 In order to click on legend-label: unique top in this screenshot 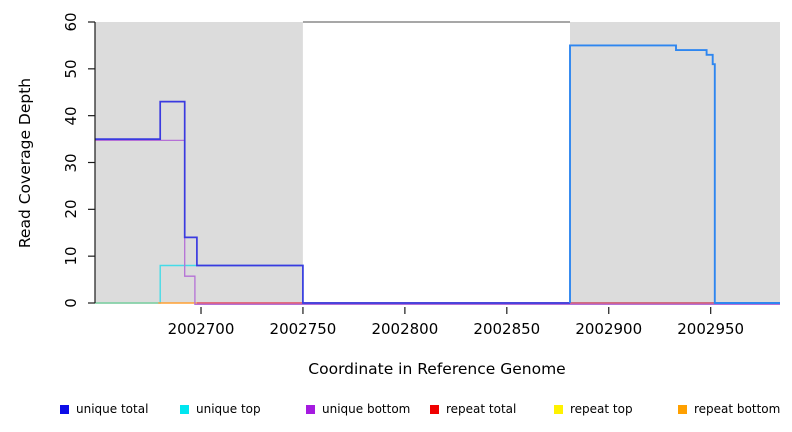, I will do `click(228, 409)`.